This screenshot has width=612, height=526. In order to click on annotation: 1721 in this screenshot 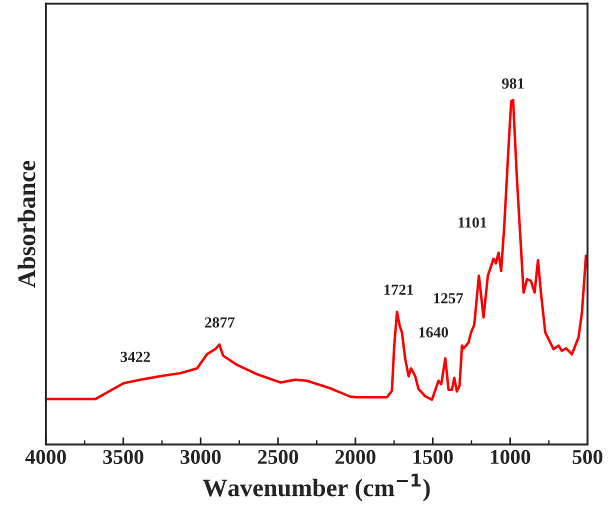, I will do `click(399, 289)`.